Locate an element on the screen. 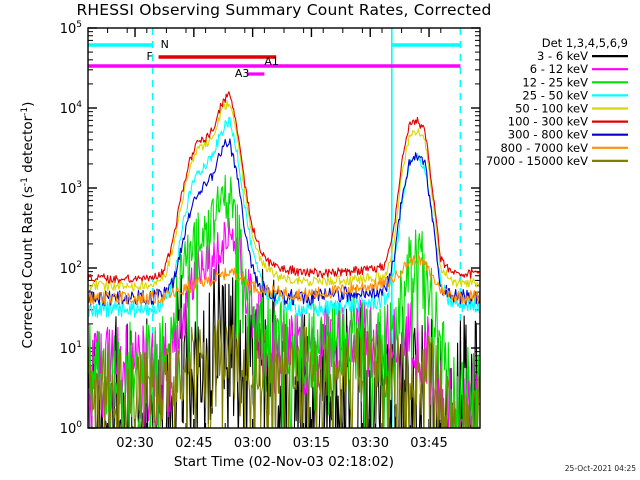  annotation-labels: NF A1 A3 is located at coordinates (213, 59).